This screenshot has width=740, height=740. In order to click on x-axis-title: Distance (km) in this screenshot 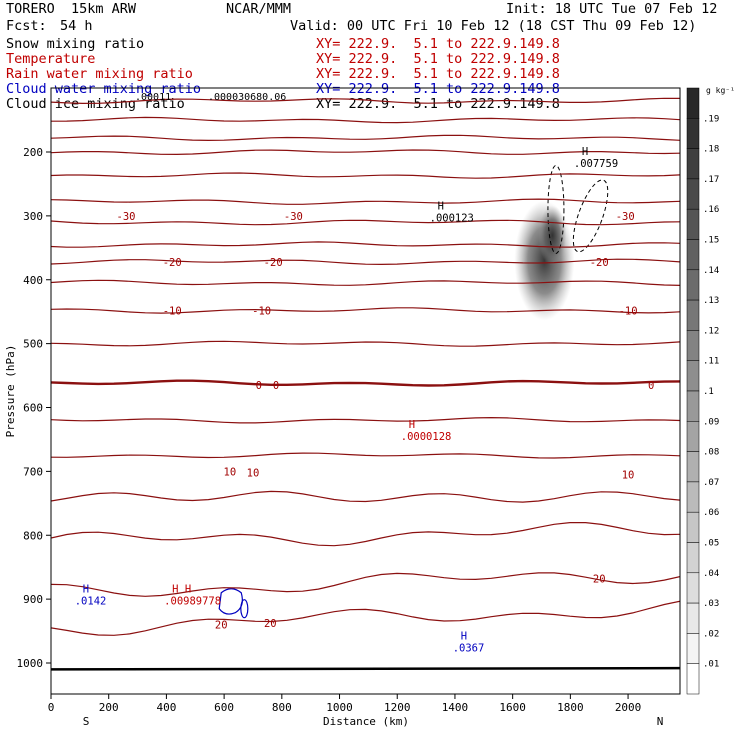, I will do `click(366, 721)`.